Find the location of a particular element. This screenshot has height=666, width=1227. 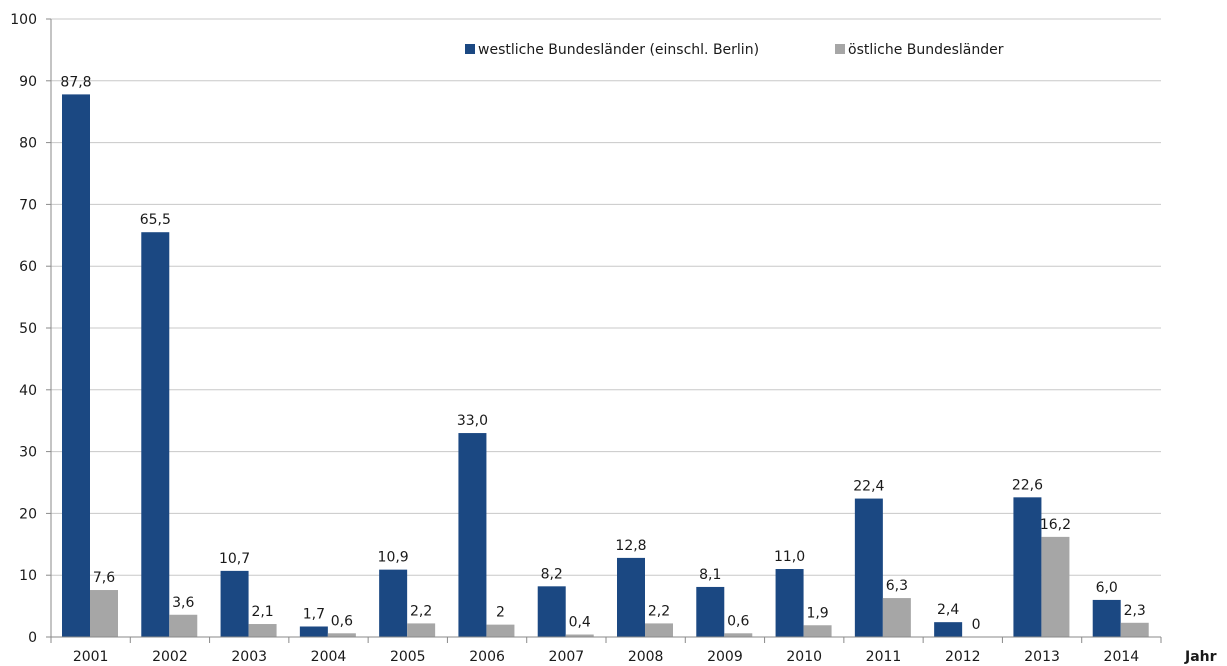

x-tick-label: 2001 is located at coordinates (91, 657).